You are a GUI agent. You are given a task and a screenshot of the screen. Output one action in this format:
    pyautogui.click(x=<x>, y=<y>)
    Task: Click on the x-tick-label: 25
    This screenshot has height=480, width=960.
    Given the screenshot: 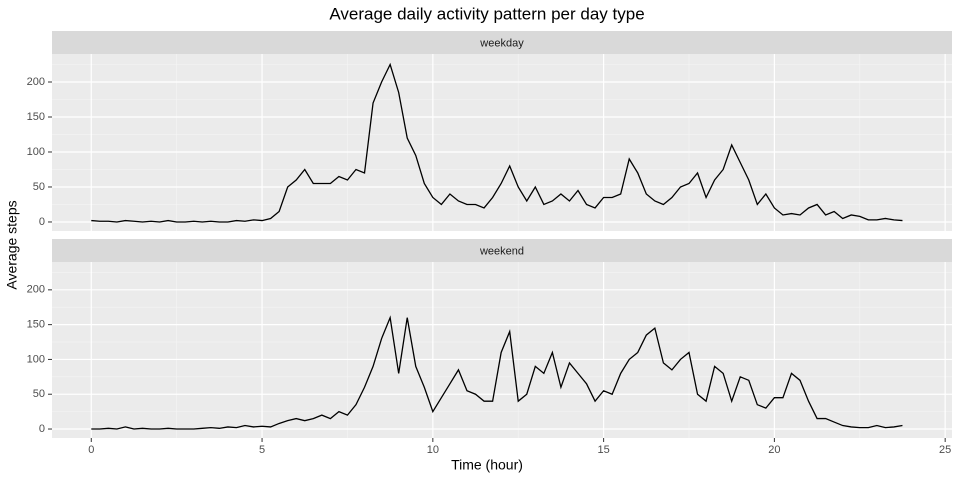 What is the action you would take?
    pyautogui.click(x=945, y=450)
    